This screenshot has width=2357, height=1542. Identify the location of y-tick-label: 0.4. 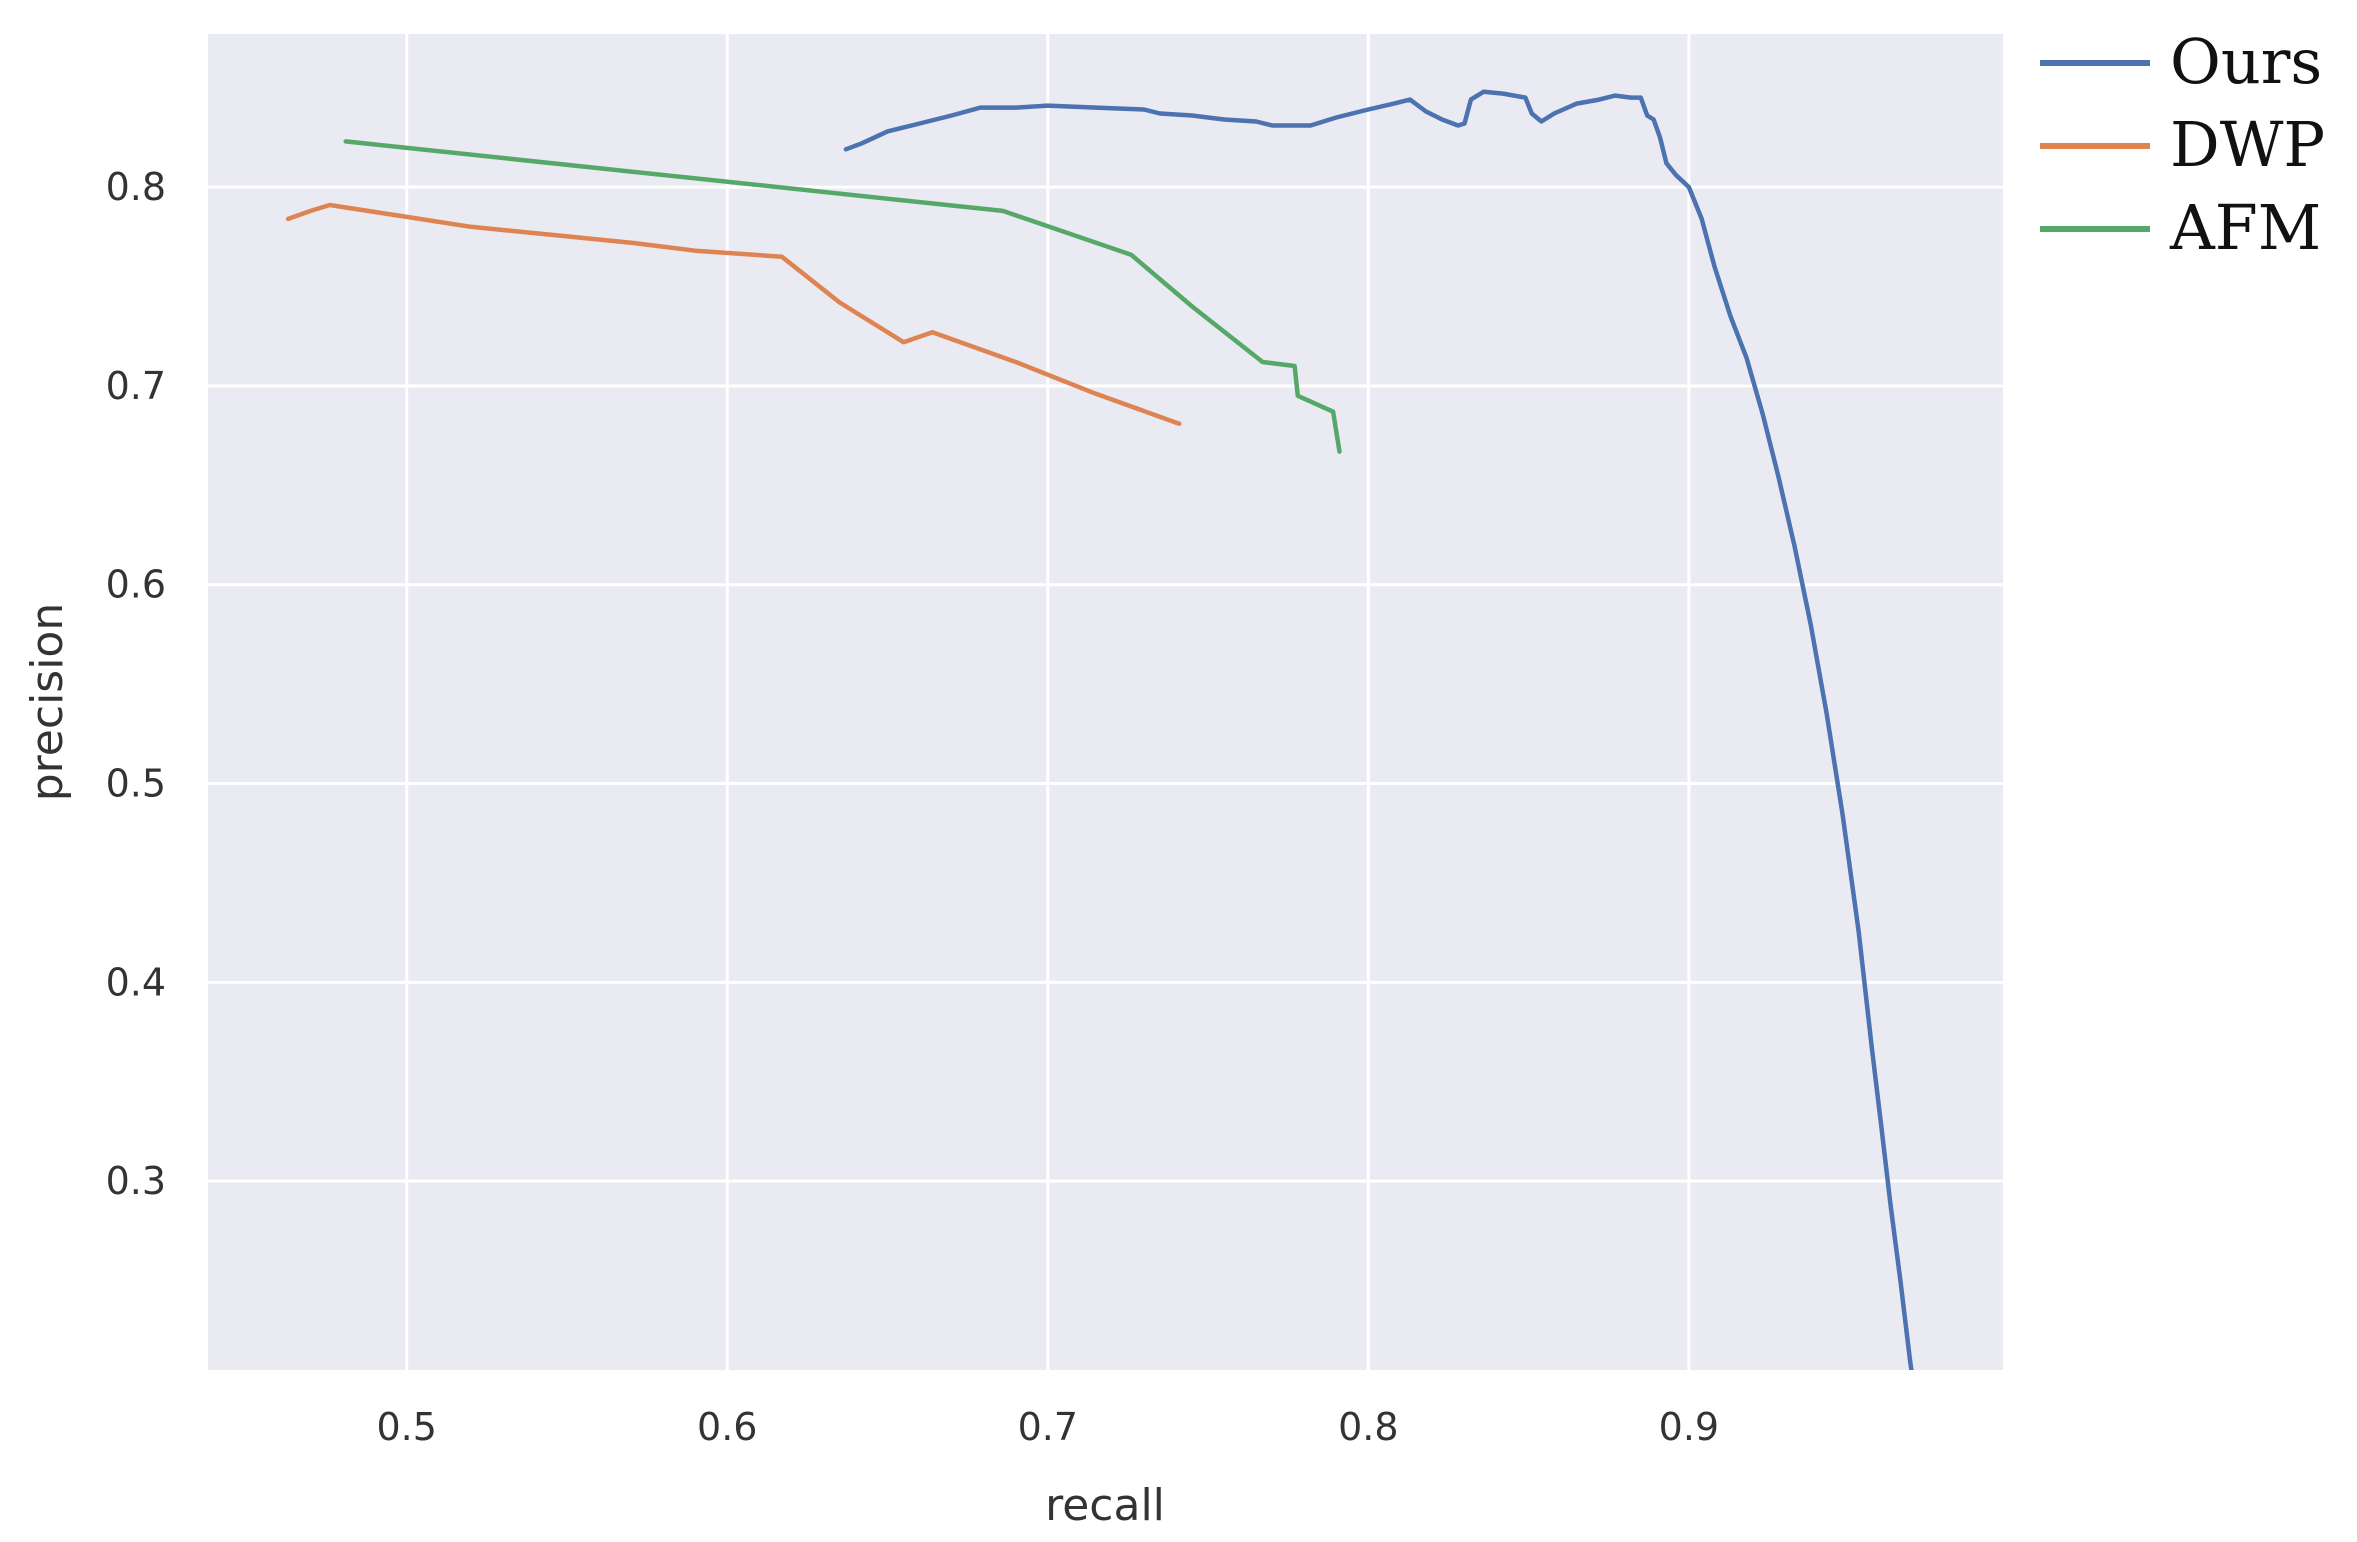
(136, 982).